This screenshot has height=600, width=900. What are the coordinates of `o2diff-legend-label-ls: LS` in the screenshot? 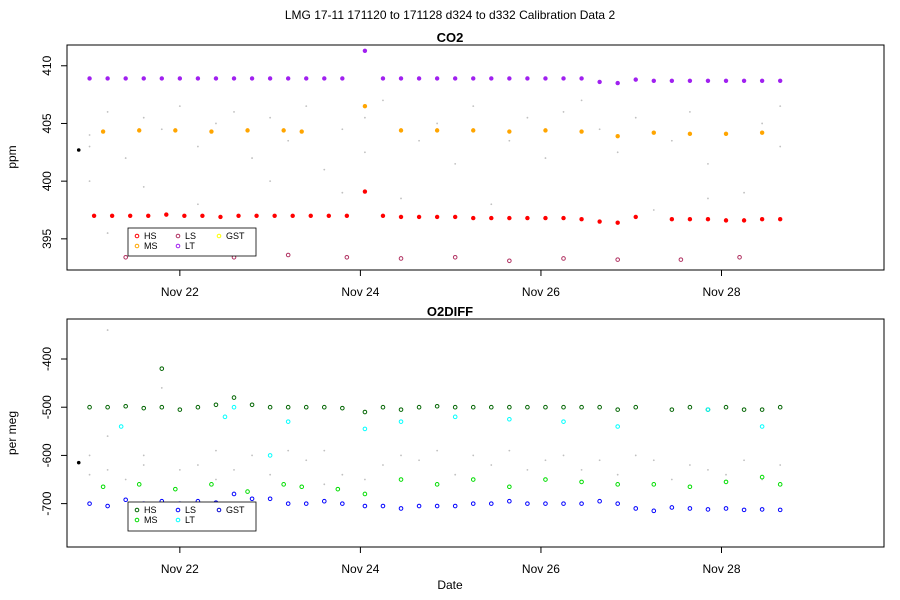 It's located at (190, 510).